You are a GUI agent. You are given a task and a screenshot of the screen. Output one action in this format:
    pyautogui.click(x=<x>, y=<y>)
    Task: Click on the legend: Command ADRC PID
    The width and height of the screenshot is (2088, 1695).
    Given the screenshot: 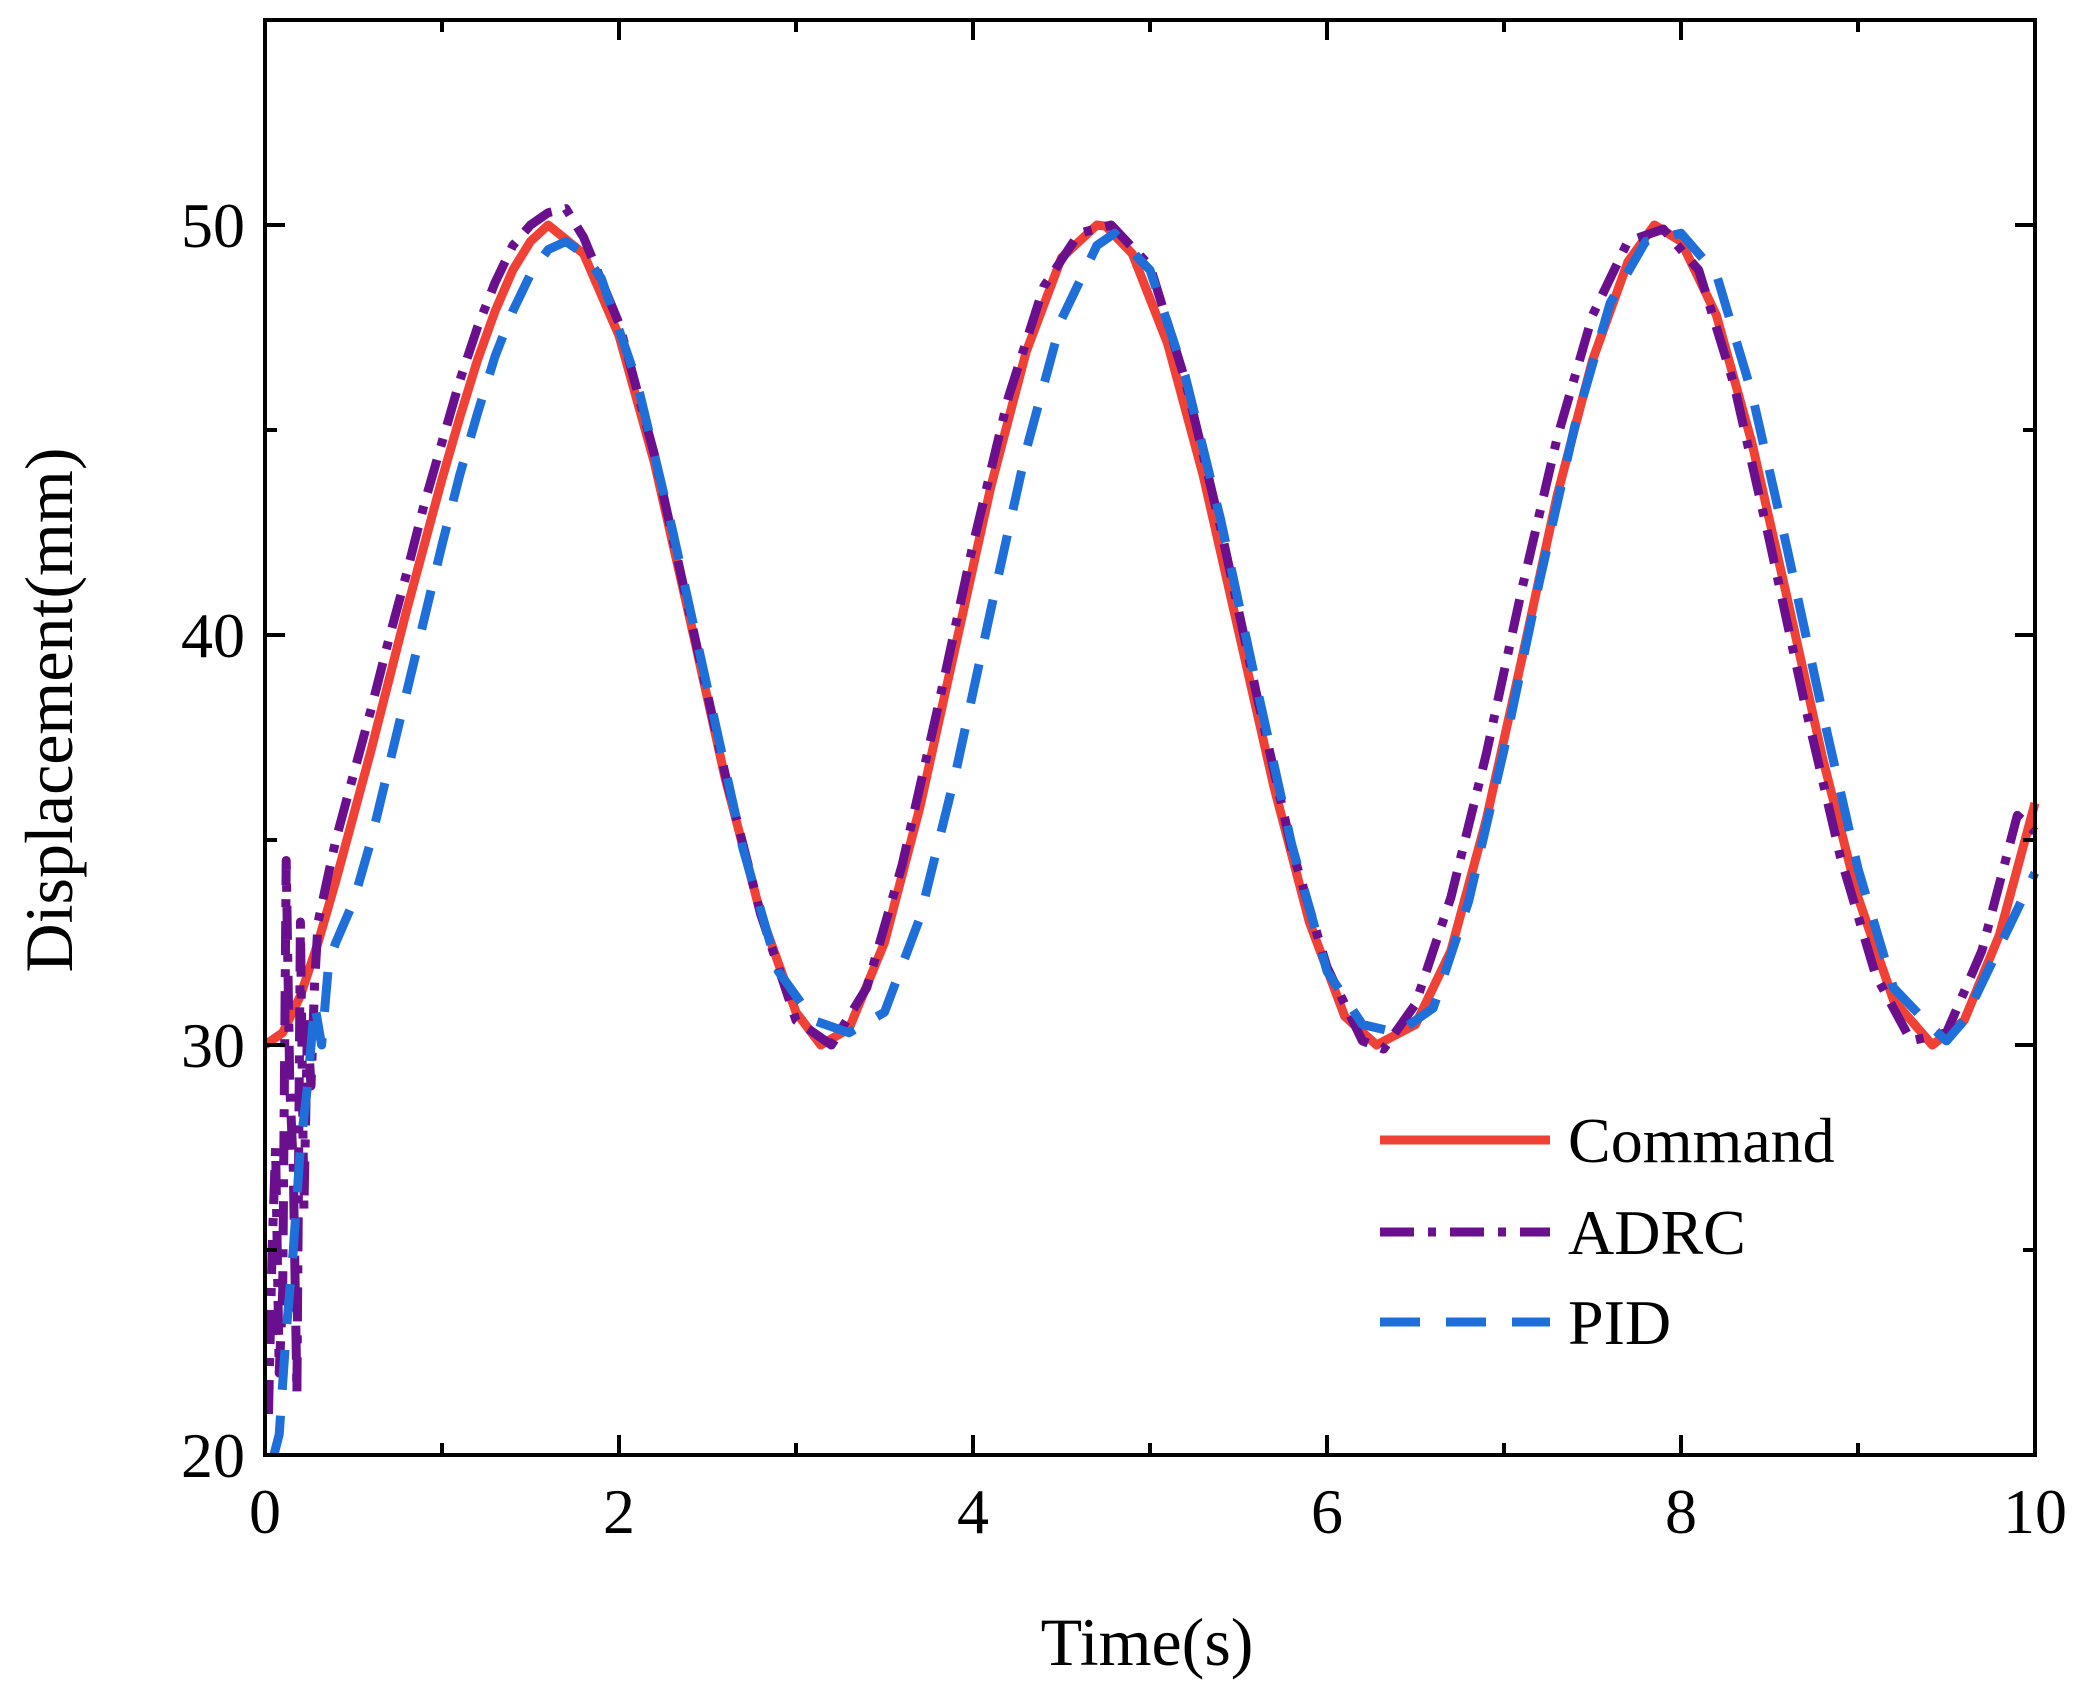 What is the action you would take?
    pyautogui.click(x=1607, y=1231)
    